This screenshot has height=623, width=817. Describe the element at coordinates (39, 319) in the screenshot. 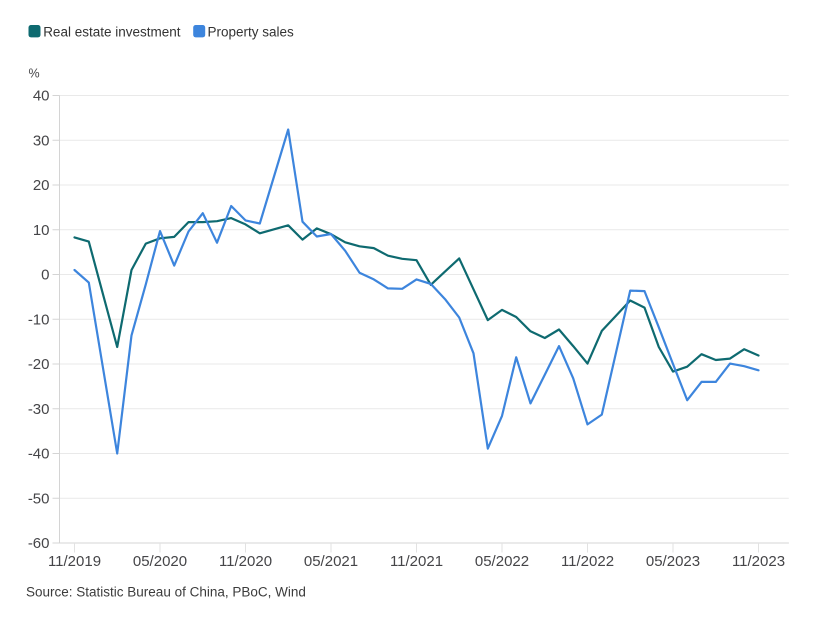

I see `svg-text: -10` at that location.